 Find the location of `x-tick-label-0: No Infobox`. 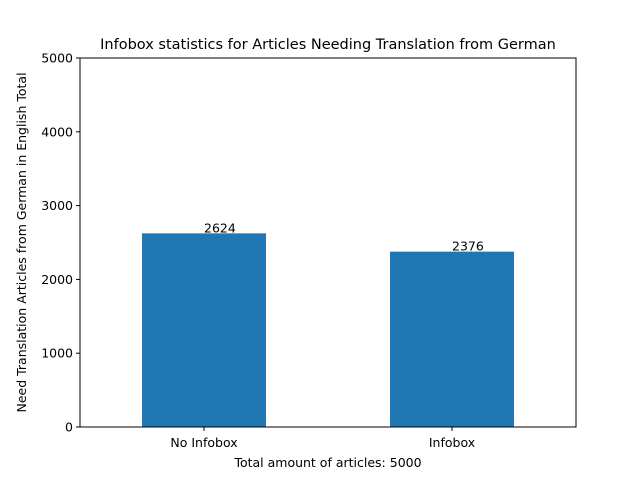

x-tick-label-0: No Infobox is located at coordinates (203, 442).